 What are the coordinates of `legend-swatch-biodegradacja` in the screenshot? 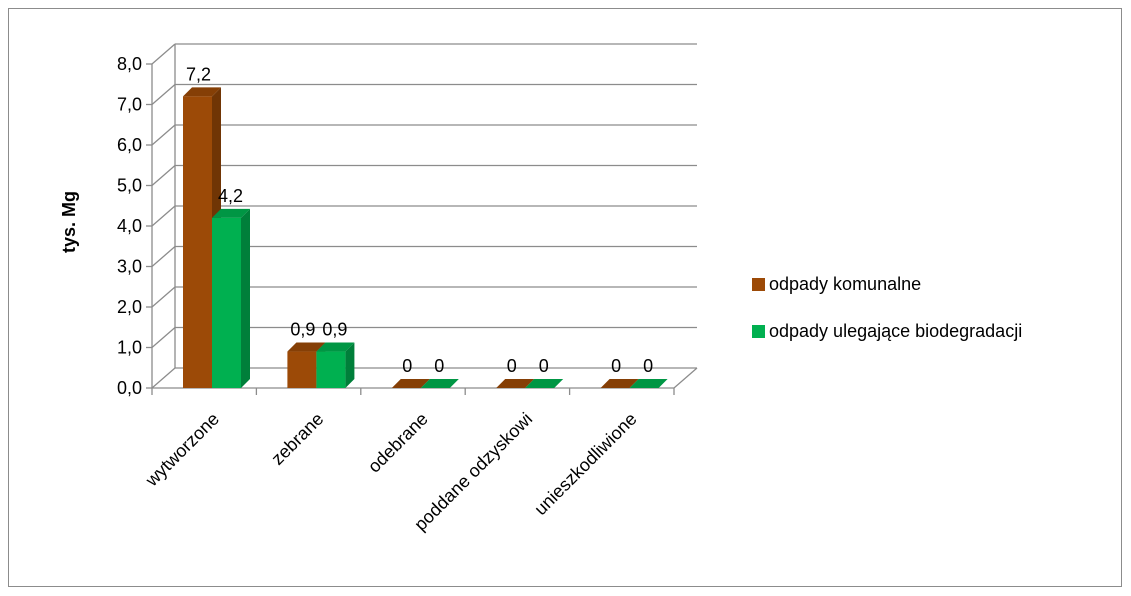 It's located at (758, 331).